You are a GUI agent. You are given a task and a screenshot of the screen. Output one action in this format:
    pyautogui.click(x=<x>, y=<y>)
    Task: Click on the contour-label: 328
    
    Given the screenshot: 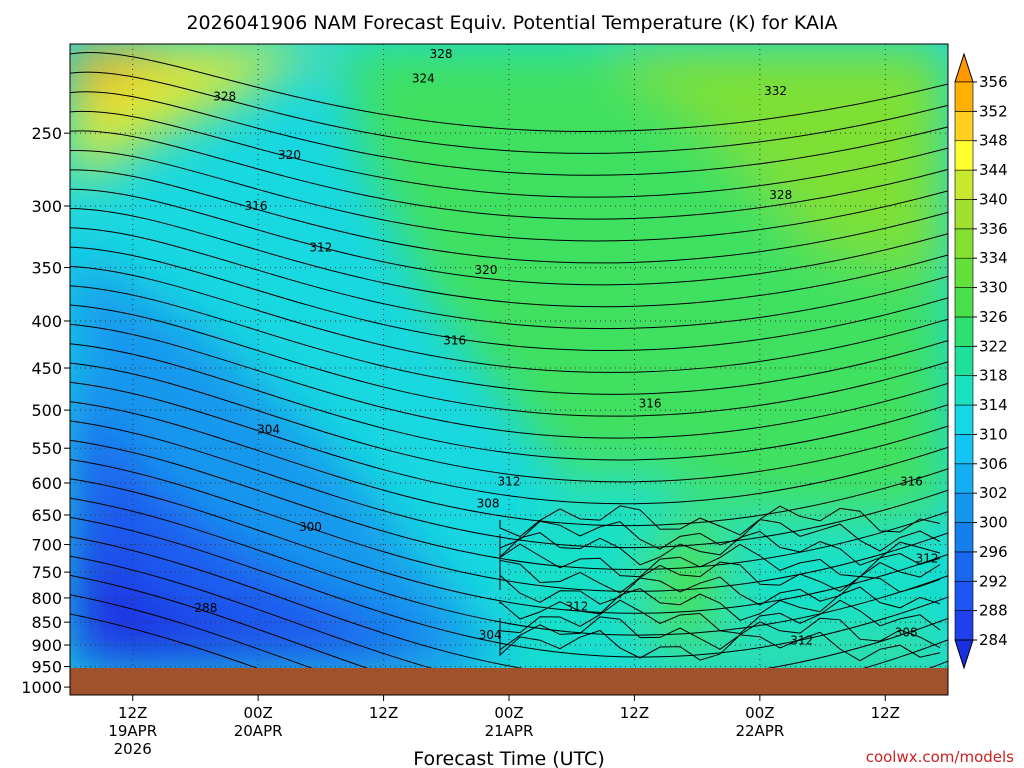 What is the action you would take?
    pyautogui.click(x=224, y=96)
    